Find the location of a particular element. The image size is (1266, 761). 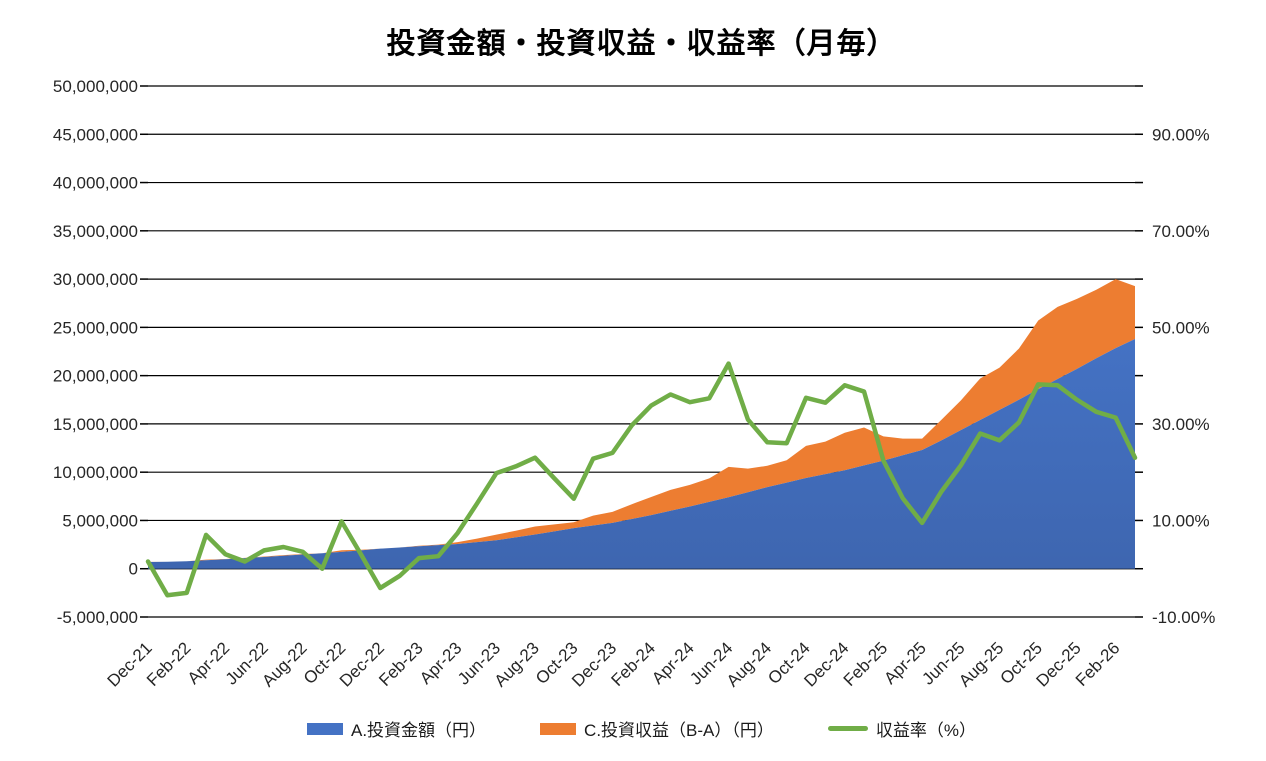

x-axis-tick-label: Feb-24 is located at coordinates (633, 664).